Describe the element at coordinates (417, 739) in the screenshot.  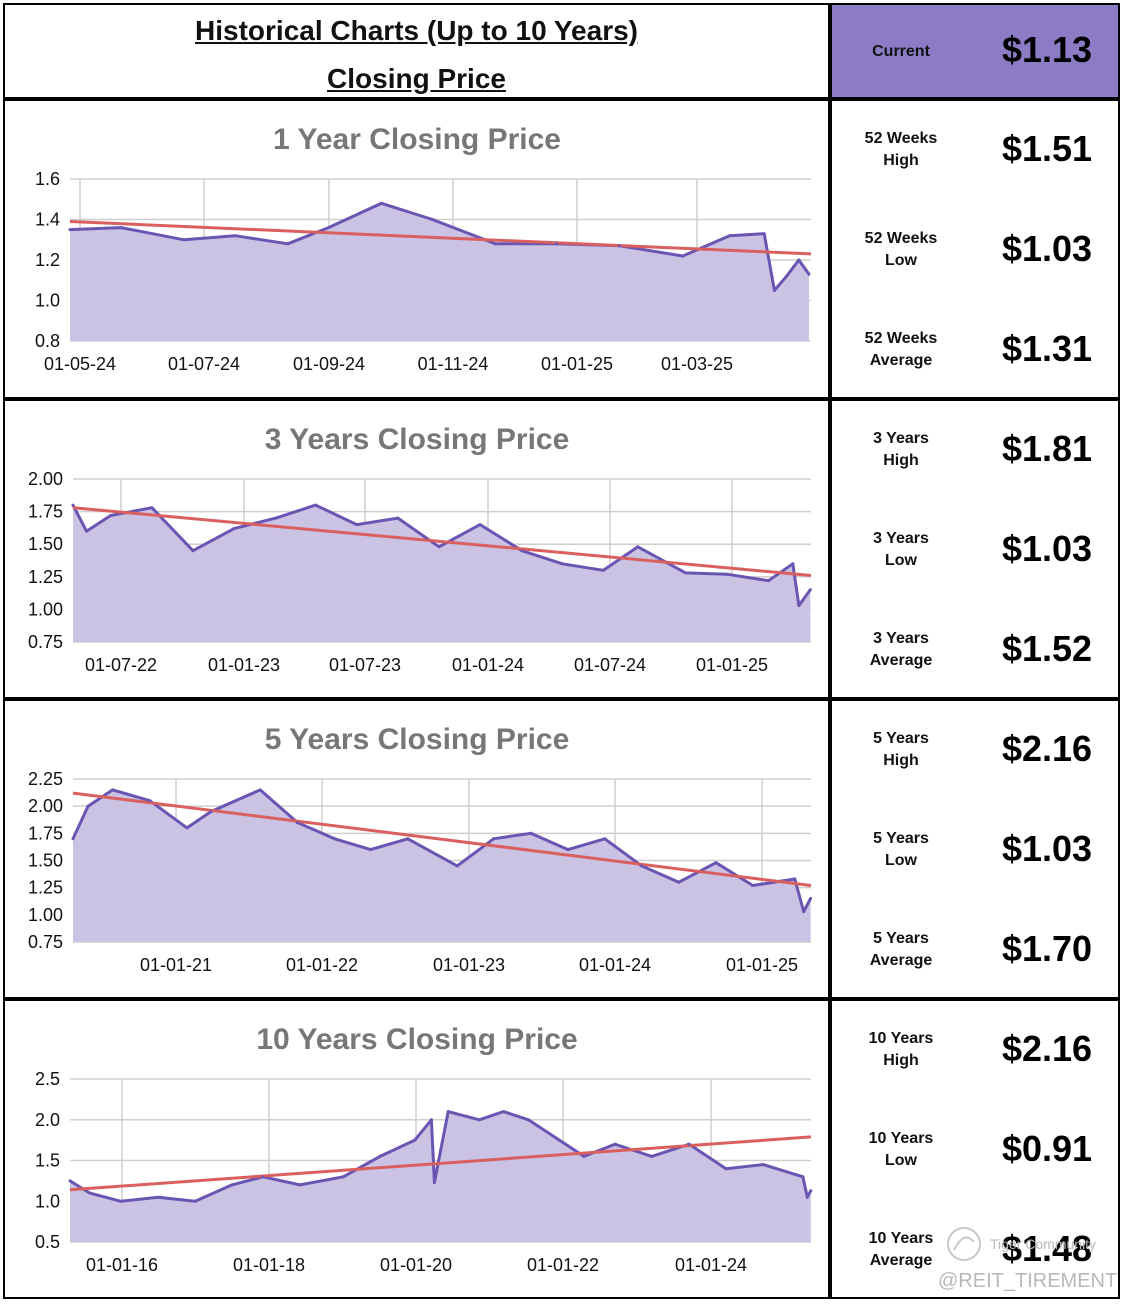
I see `chart-title: 5 Years Closing Price` at that location.